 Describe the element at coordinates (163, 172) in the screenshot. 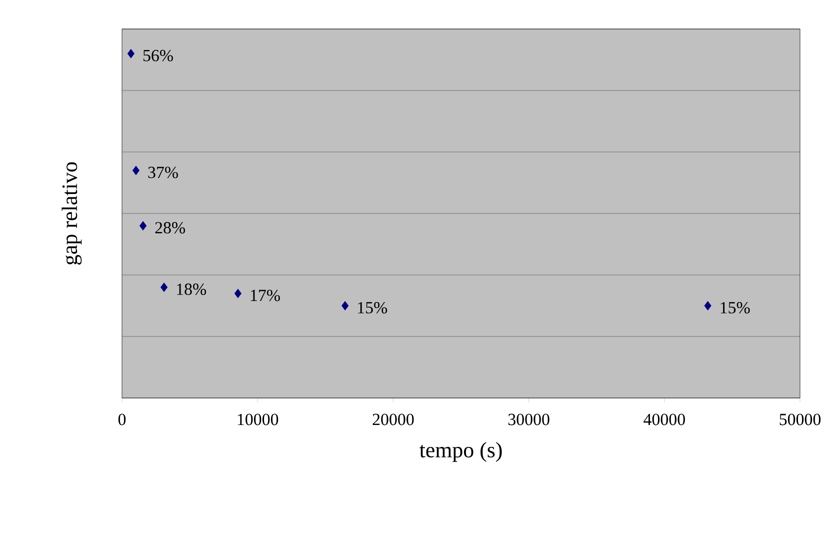

I see `data-label: 37%` at that location.